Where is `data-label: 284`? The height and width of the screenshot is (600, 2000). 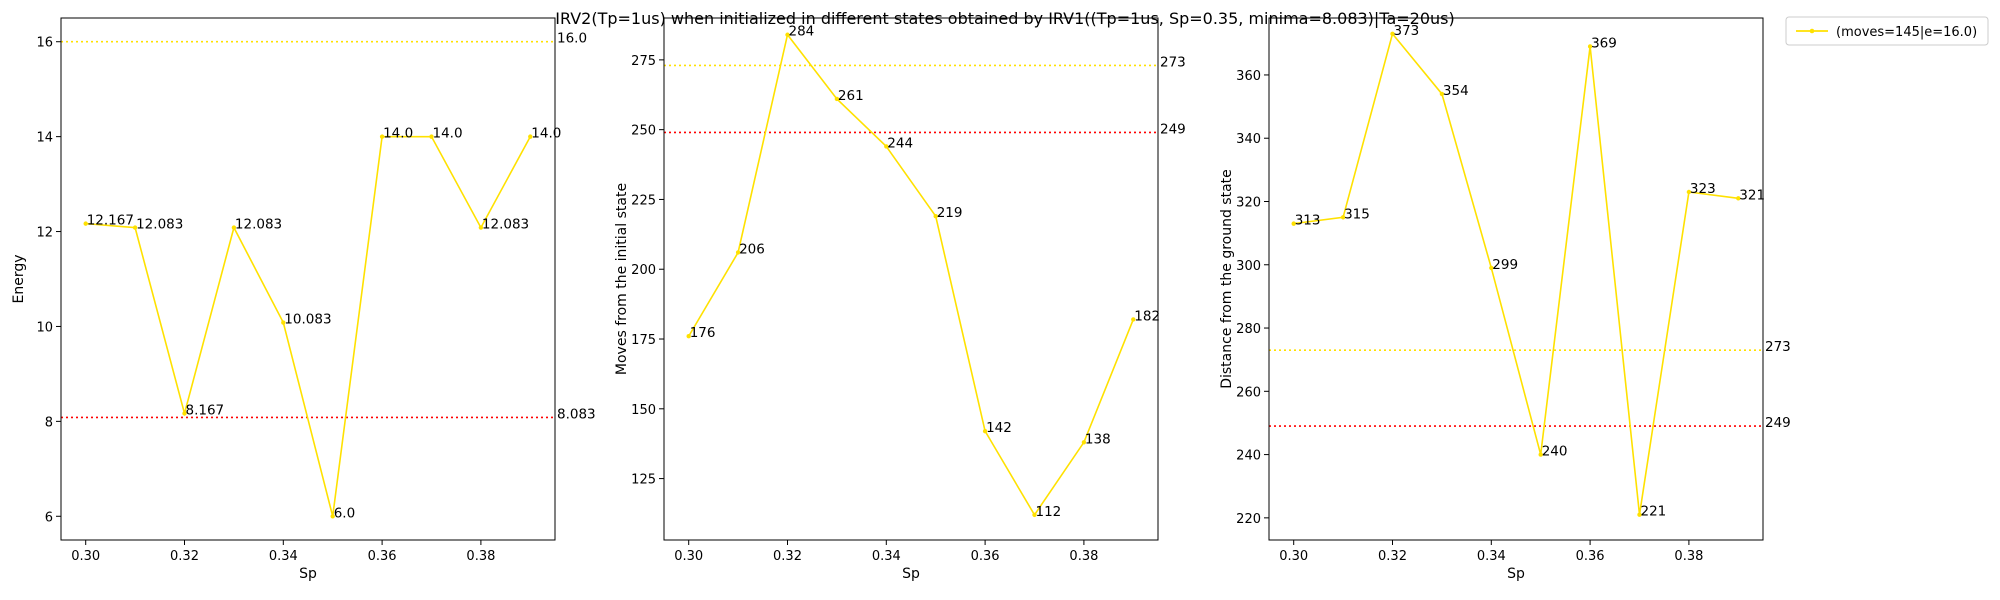 data-label: 284 is located at coordinates (802, 32).